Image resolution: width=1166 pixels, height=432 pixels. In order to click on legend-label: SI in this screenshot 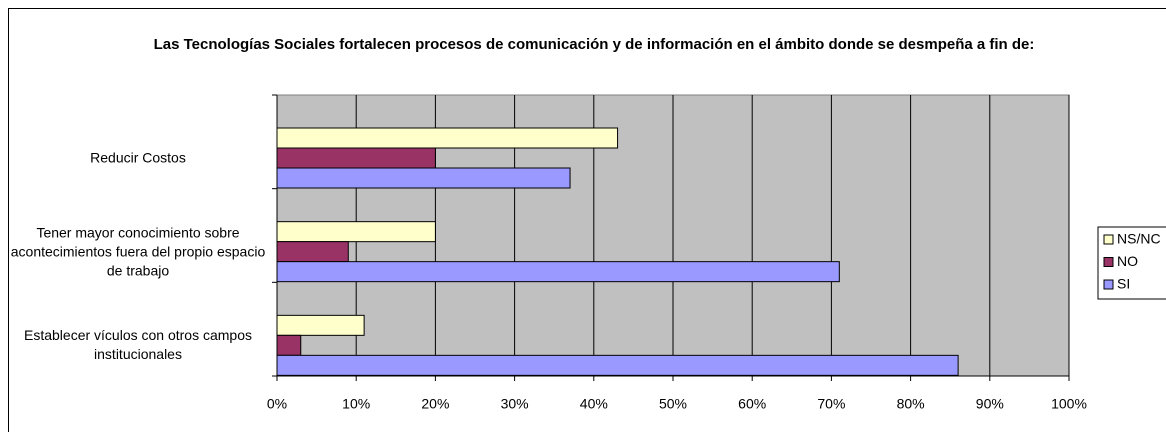, I will do `click(1123, 284)`.